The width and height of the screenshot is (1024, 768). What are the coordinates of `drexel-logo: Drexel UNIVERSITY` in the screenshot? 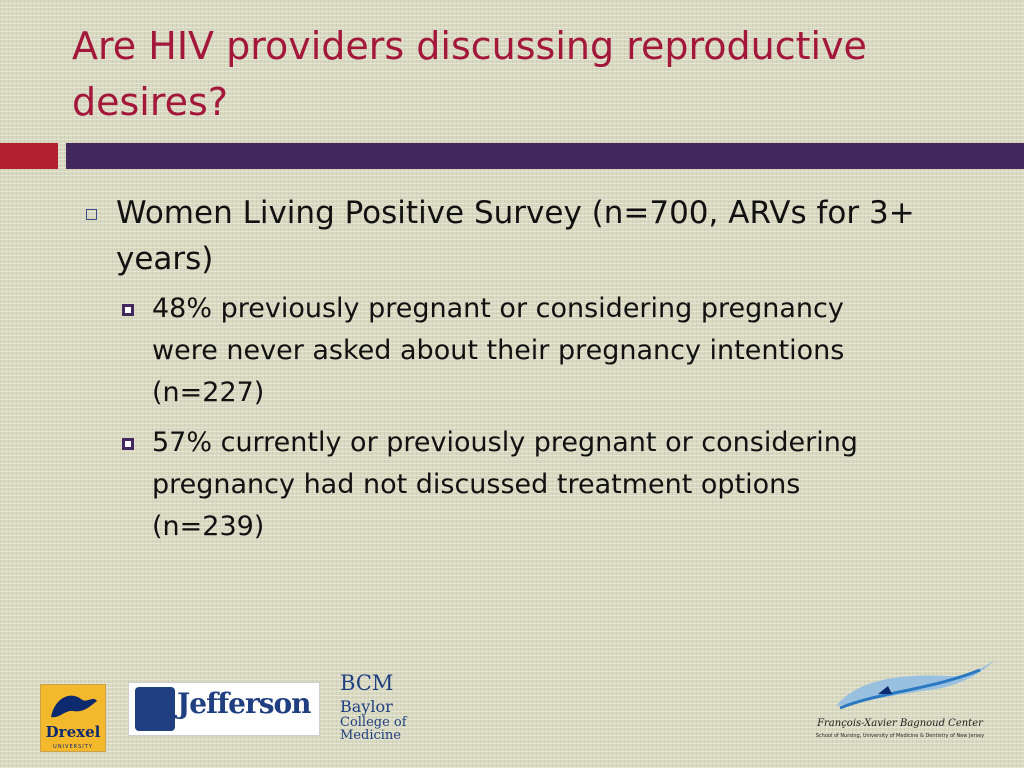 It's located at (73, 718).